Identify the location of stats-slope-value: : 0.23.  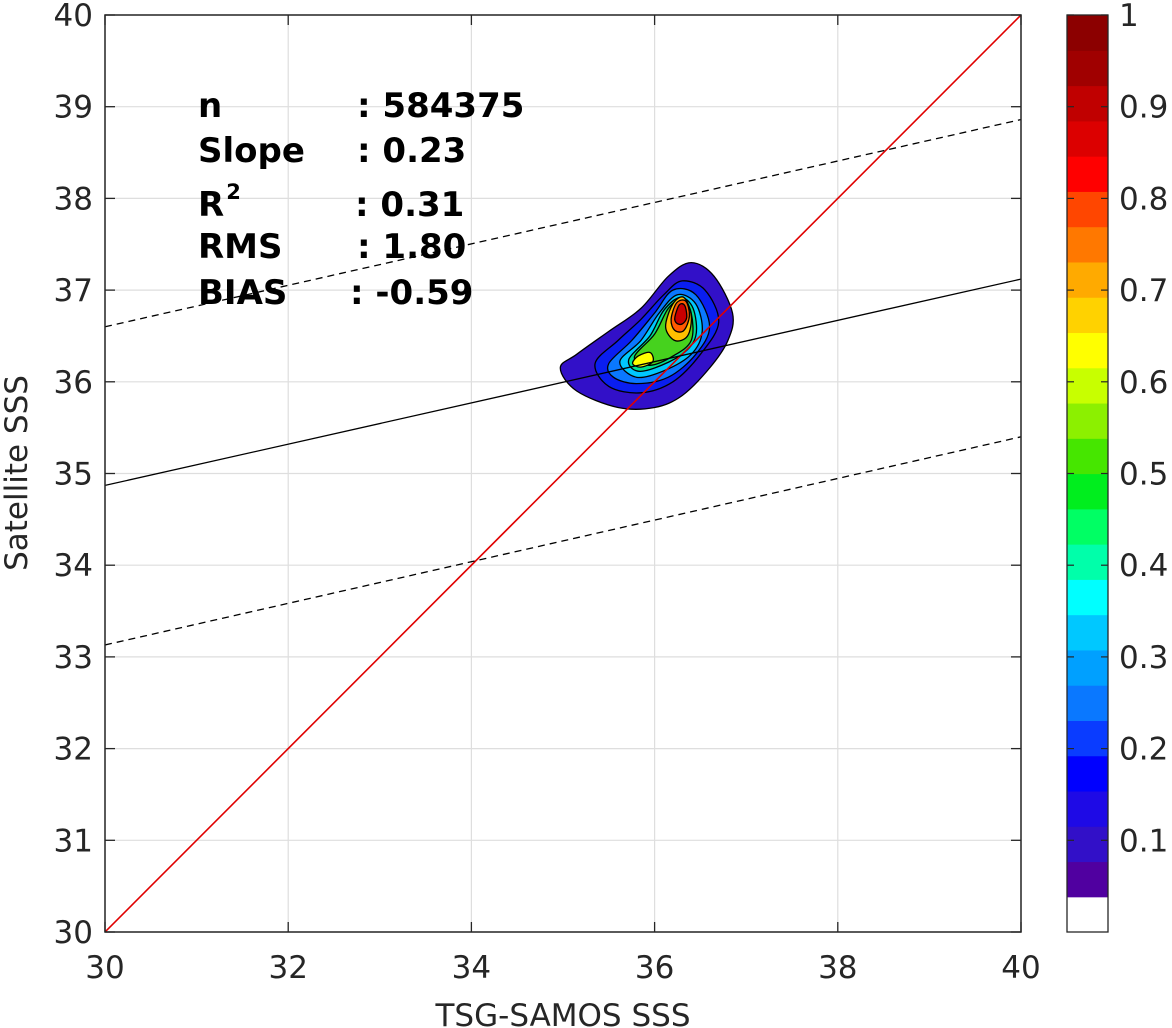
(411, 151).